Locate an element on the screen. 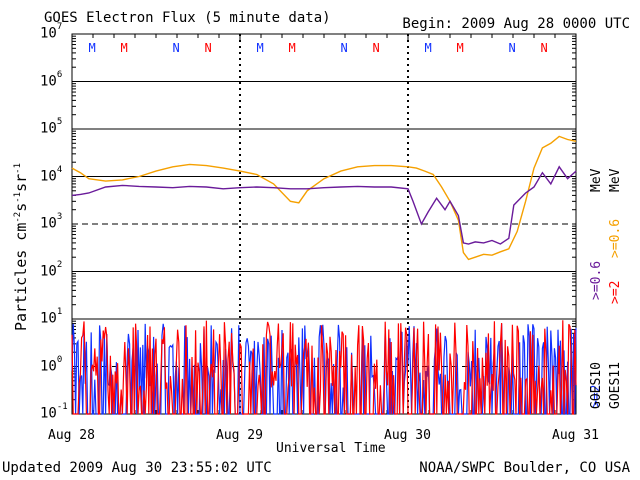 The height and width of the screenshot is (480, 640). goes11-fast-threshold: >=0.6 is located at coordinates (615, 238).